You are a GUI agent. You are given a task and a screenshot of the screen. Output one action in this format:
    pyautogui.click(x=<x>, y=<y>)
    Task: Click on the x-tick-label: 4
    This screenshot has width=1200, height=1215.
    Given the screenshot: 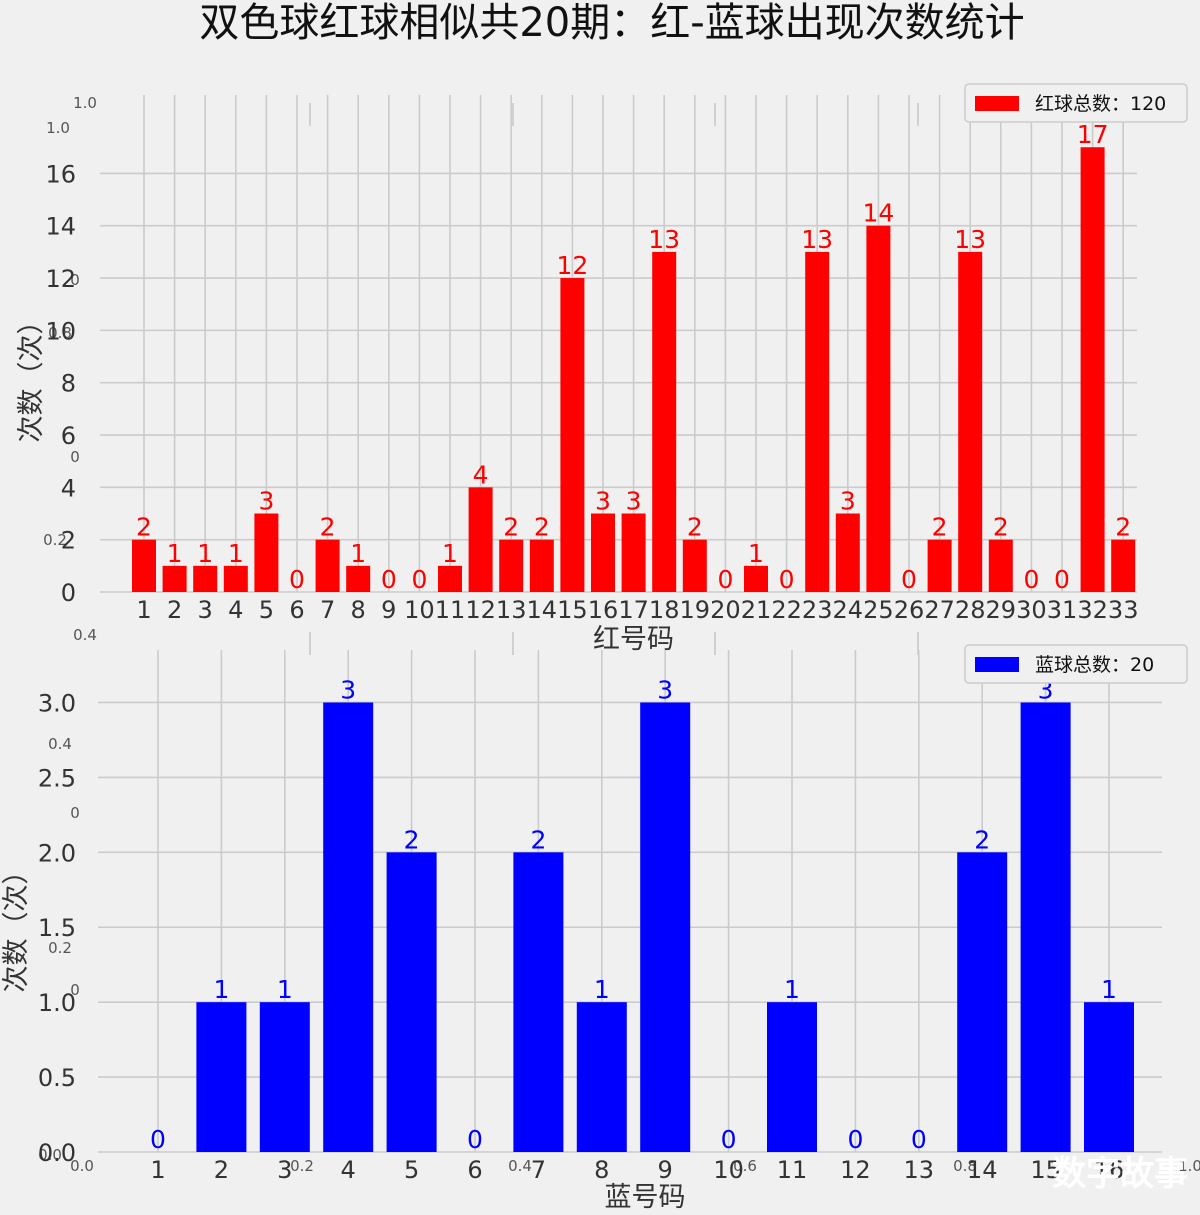 What is the action you would take?
    pyautogui.click(x=235, y=610)
    